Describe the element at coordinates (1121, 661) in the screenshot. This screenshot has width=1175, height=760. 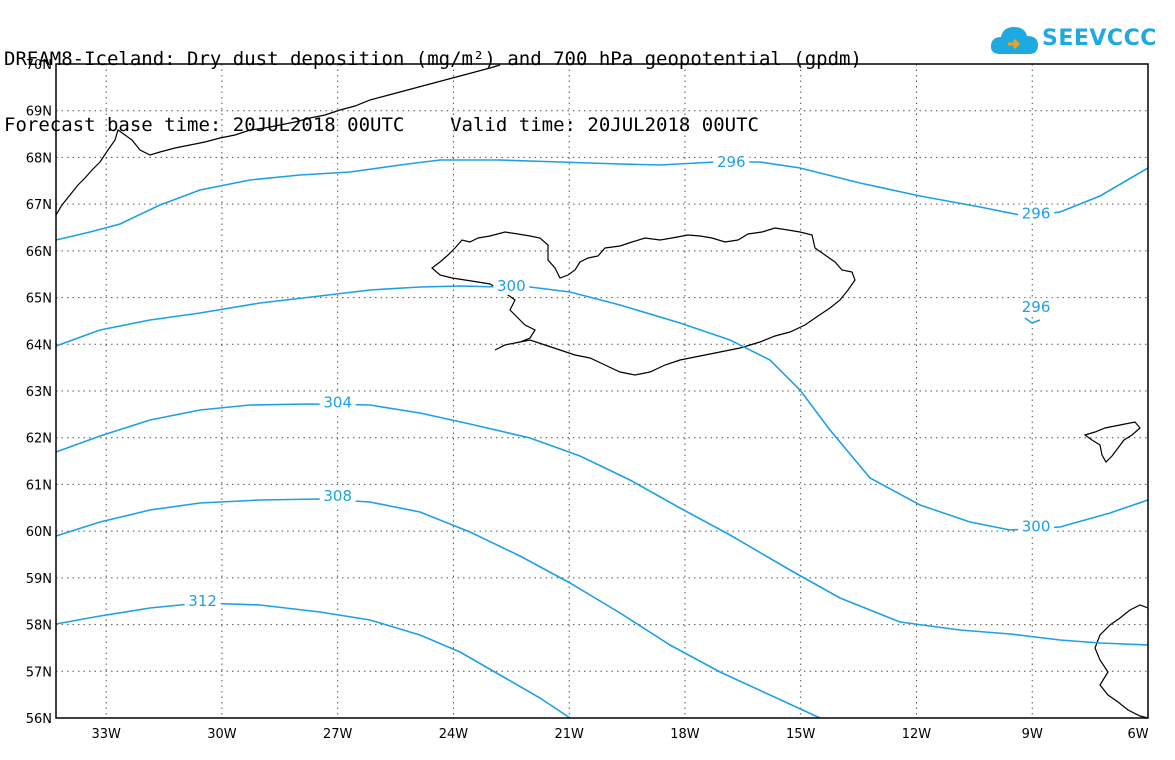
I see `scotland-coast` at that location.